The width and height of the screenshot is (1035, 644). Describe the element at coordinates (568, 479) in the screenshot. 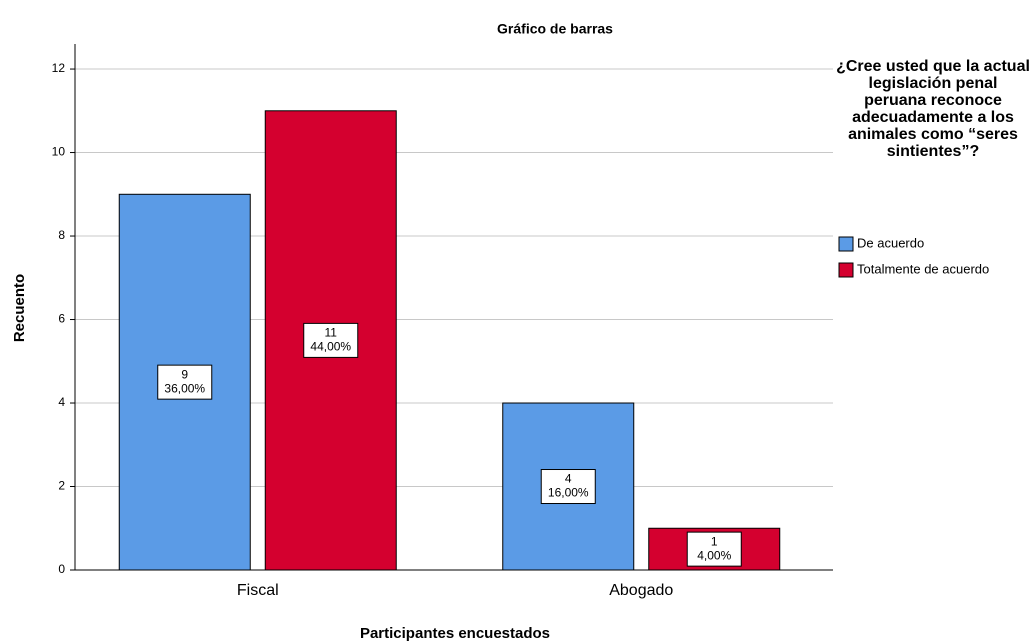

I see `data-label: 4` at that location.